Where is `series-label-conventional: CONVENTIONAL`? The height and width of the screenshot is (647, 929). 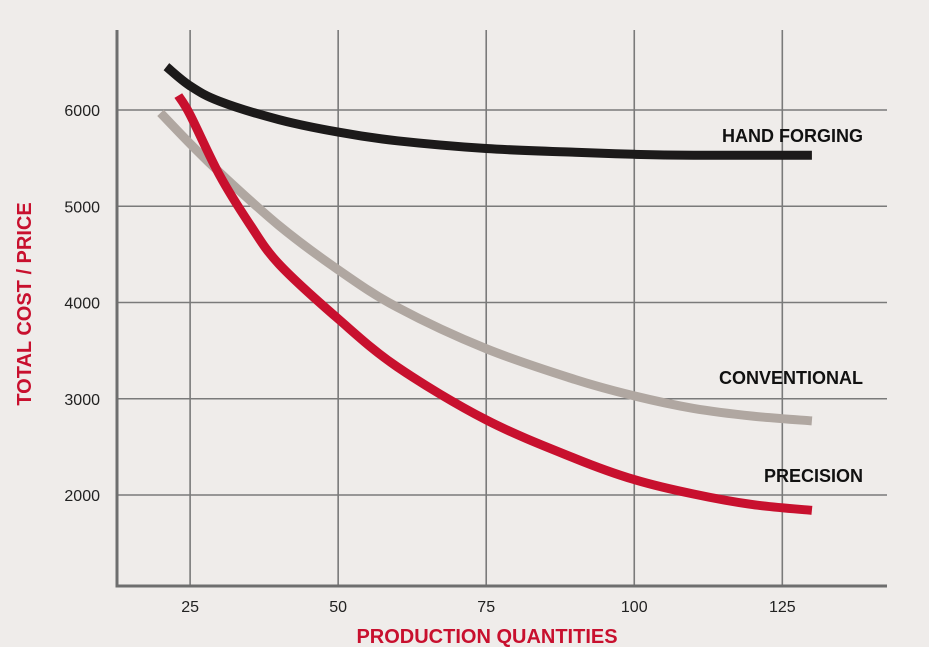 series-label-conventional: CONVENTIONAL is located at coordinates (791, 378).